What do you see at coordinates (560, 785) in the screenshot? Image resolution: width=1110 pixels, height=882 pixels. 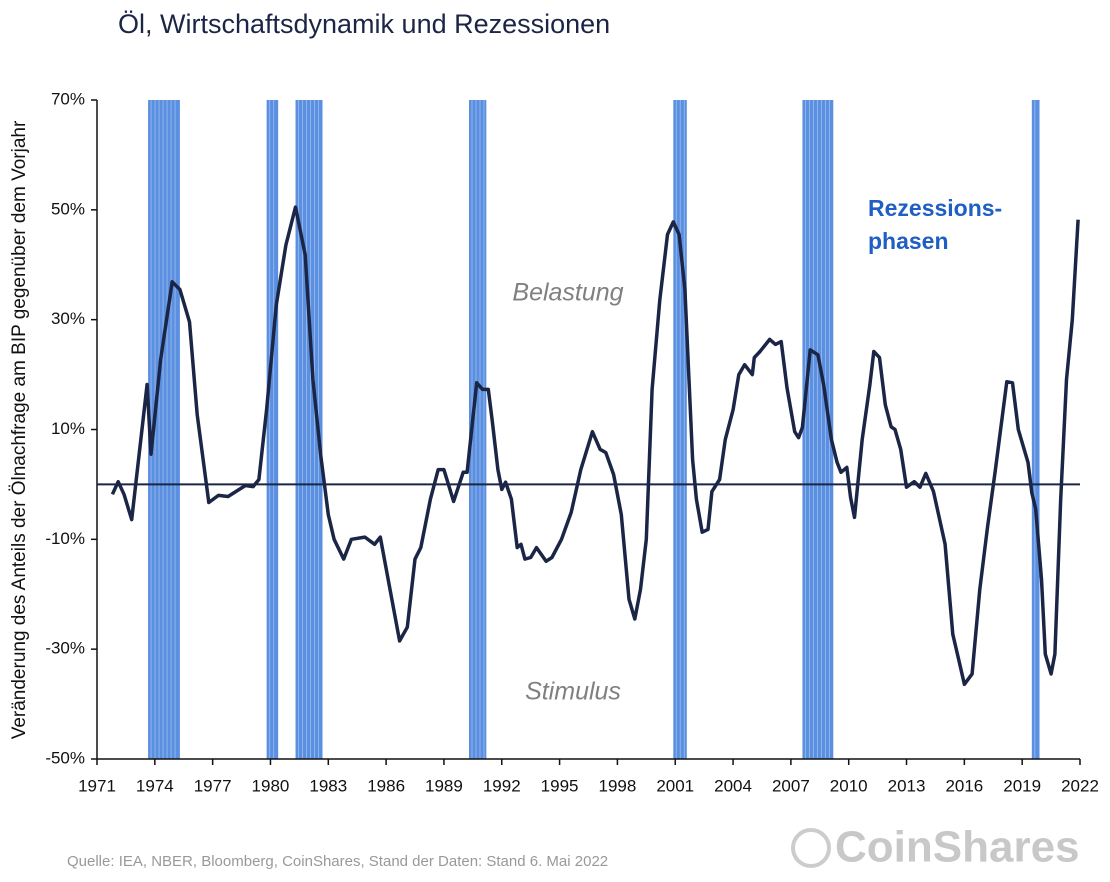 I see `x-tick-label: 1995` at bounding box center [560, 785].